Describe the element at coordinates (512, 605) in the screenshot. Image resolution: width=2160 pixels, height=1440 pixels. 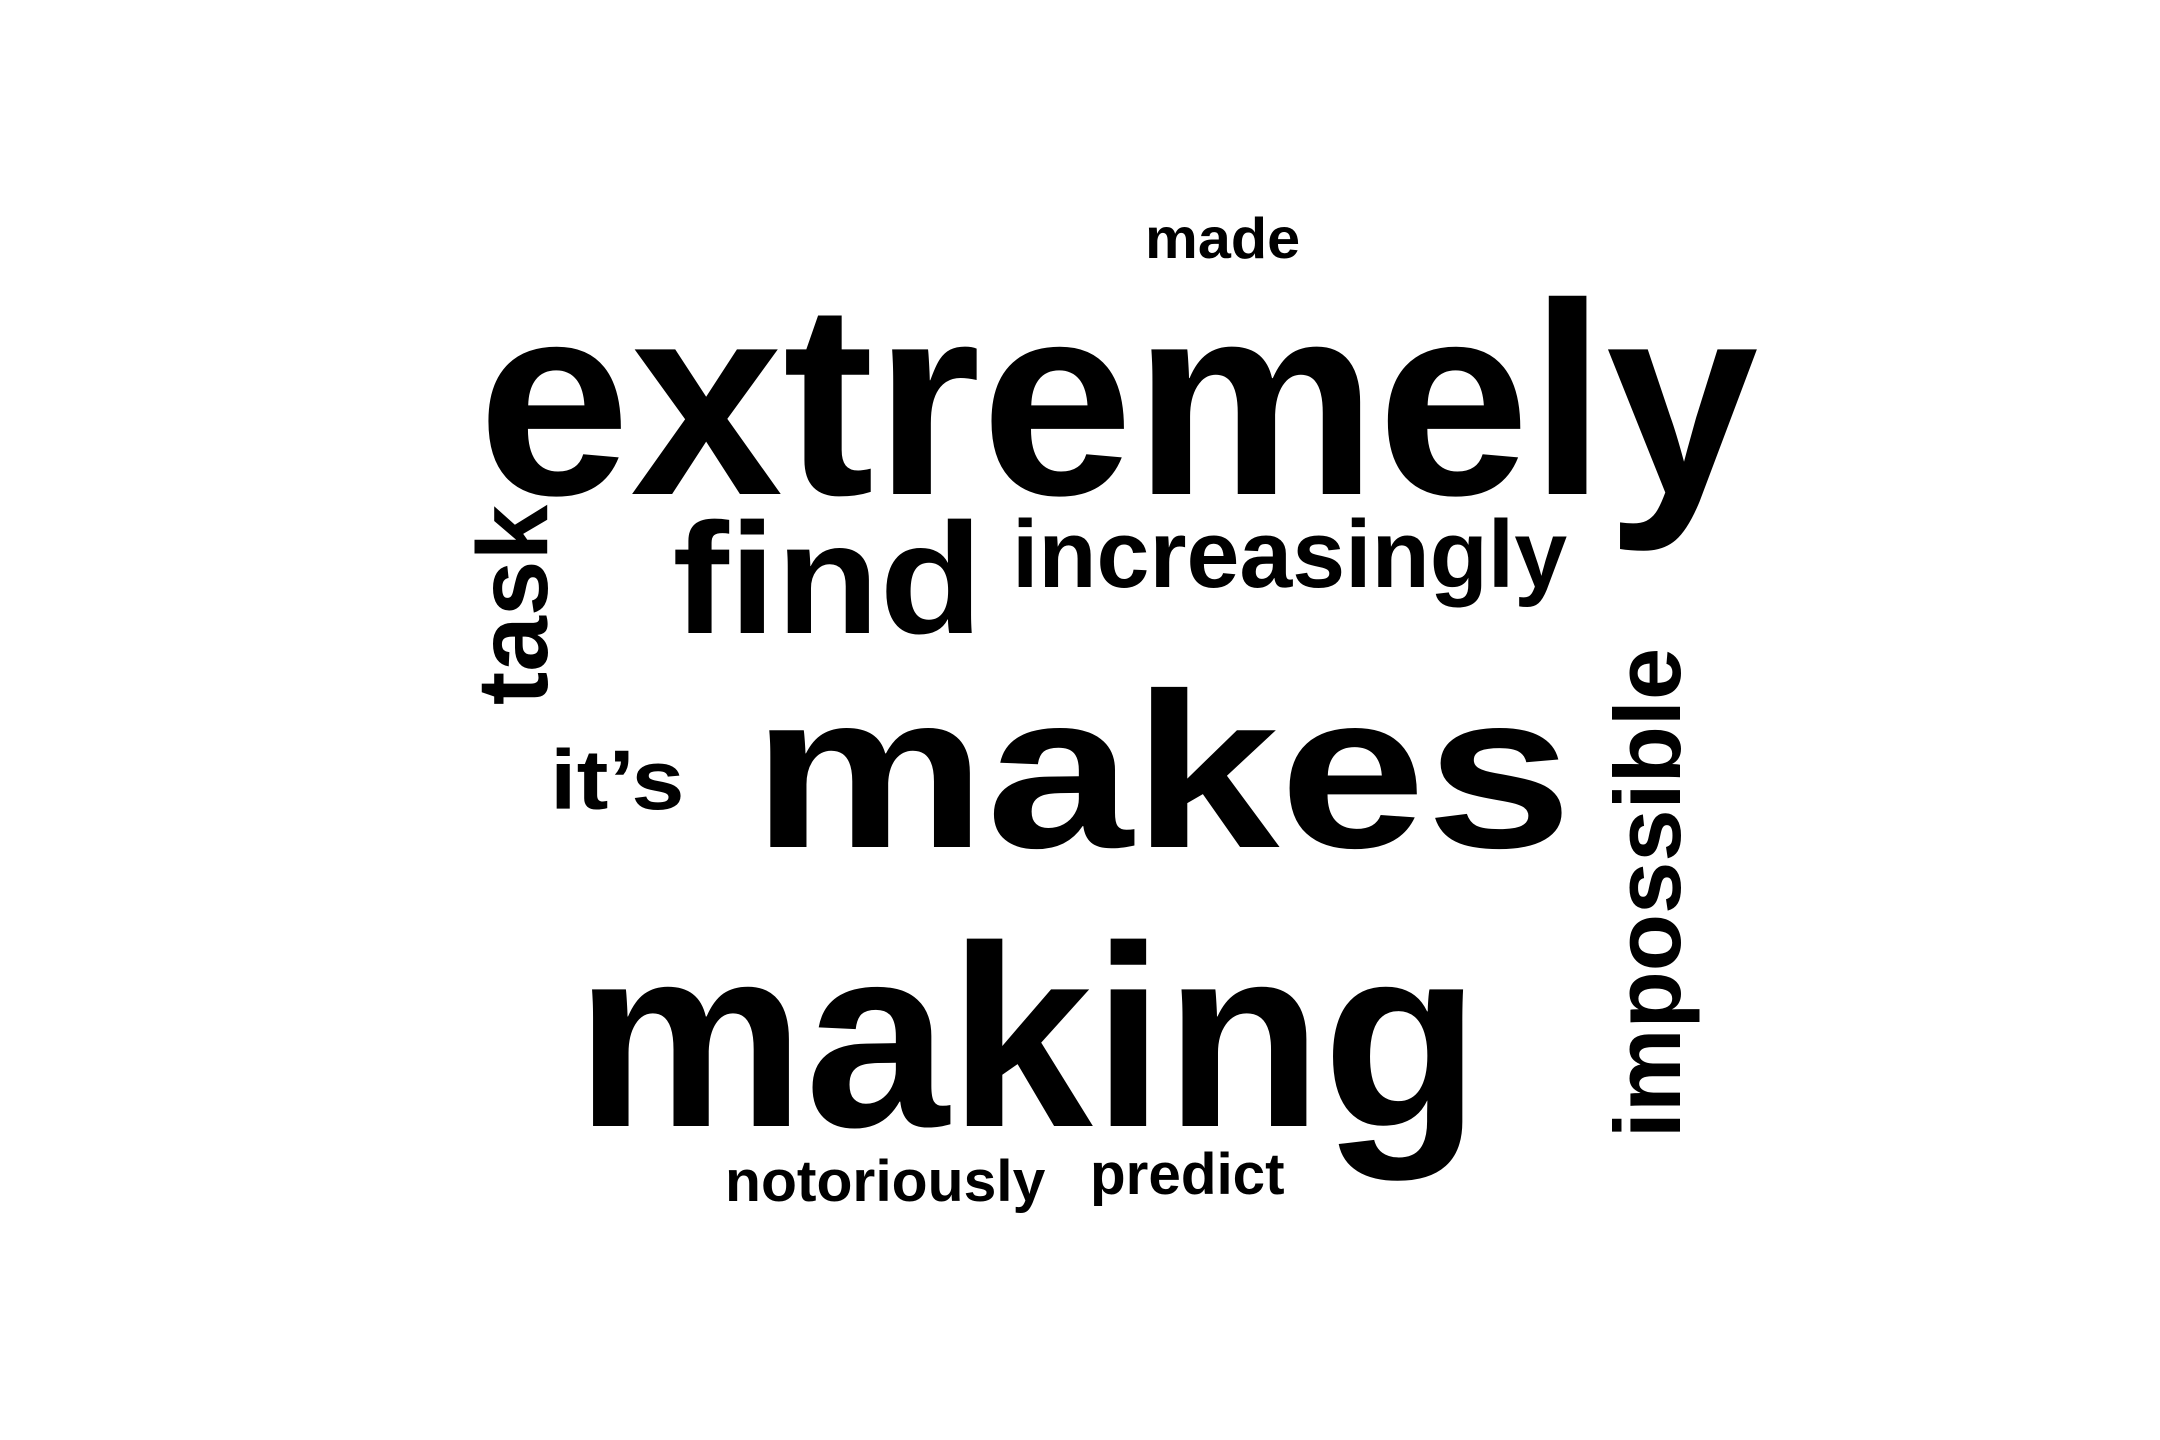
I see `word-task: task` at that location.